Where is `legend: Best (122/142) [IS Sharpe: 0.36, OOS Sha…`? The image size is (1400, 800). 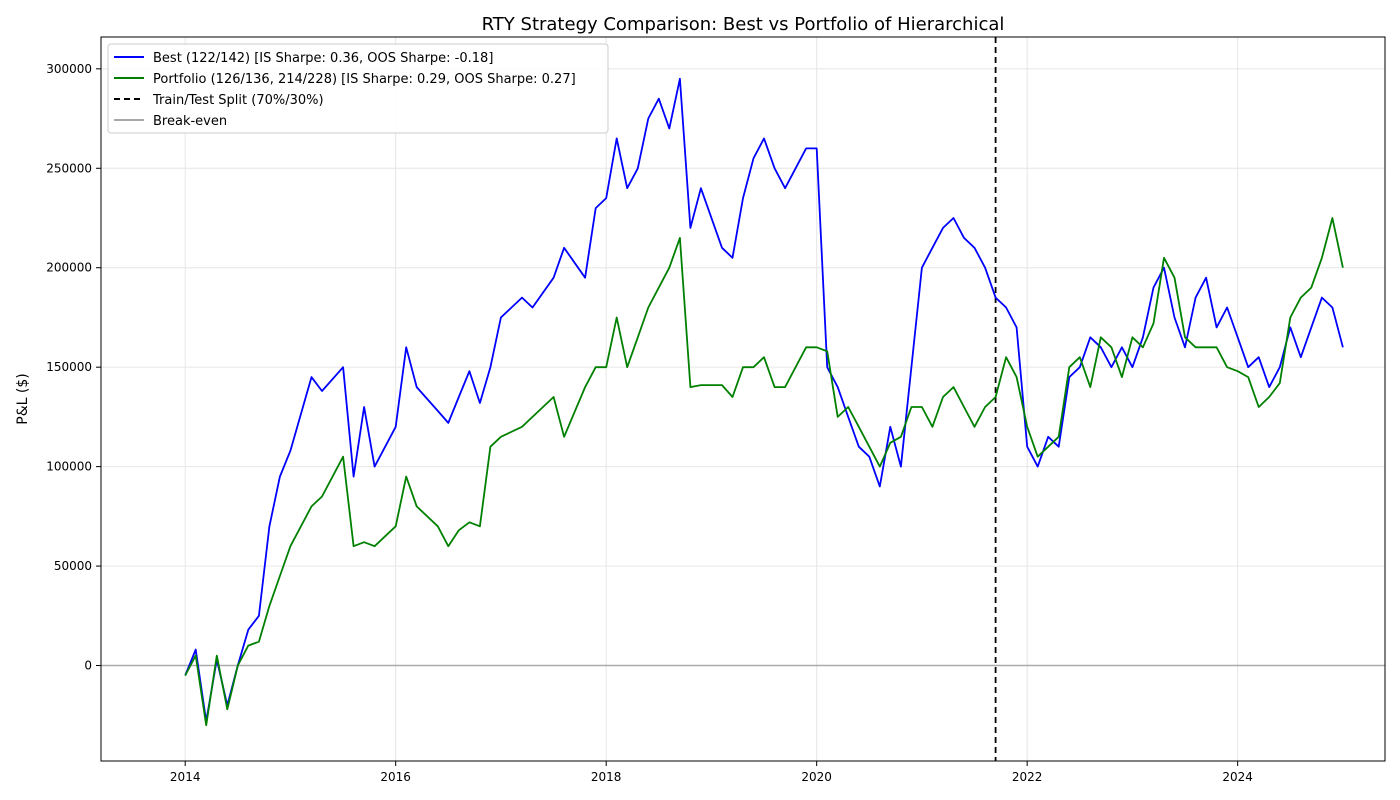
legend: Best (122/142) [IS Sharpe: 0.36, OOS Sha… is located at coordinates (358, 88).